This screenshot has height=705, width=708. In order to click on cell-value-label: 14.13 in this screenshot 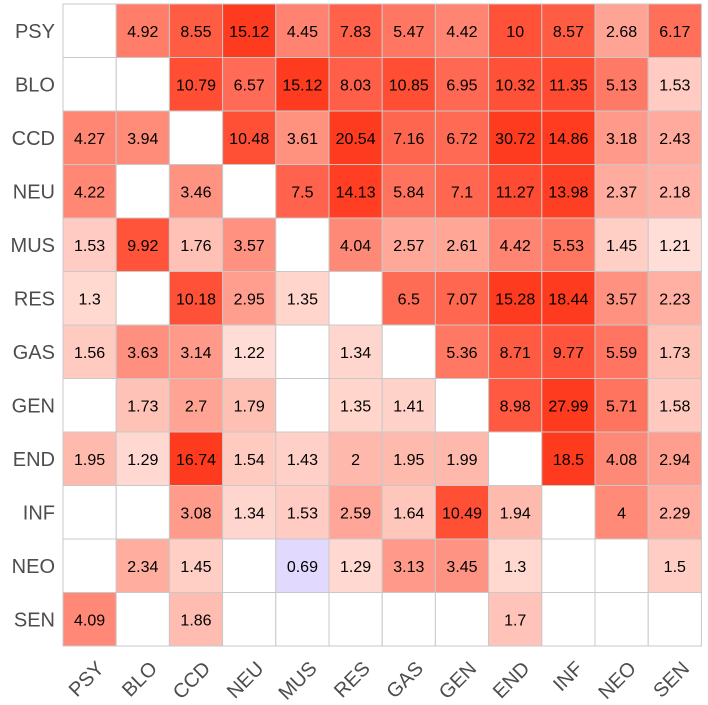, I will do `click(356, 192)`.